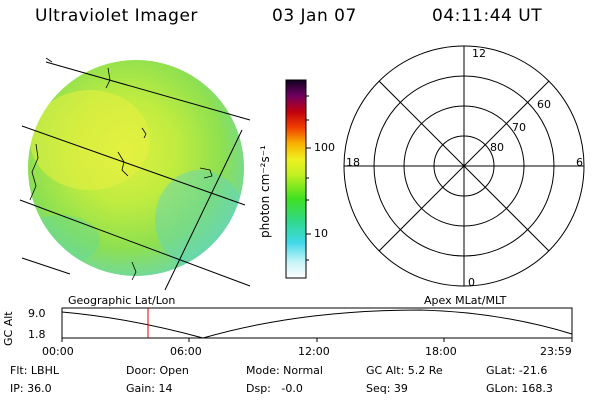 This screenshot has width=600, height=400. What do you see at coordinates (479, 53) in the screenshot?
I see `mlt-label-12: 12` at bounding box center [479, 53].